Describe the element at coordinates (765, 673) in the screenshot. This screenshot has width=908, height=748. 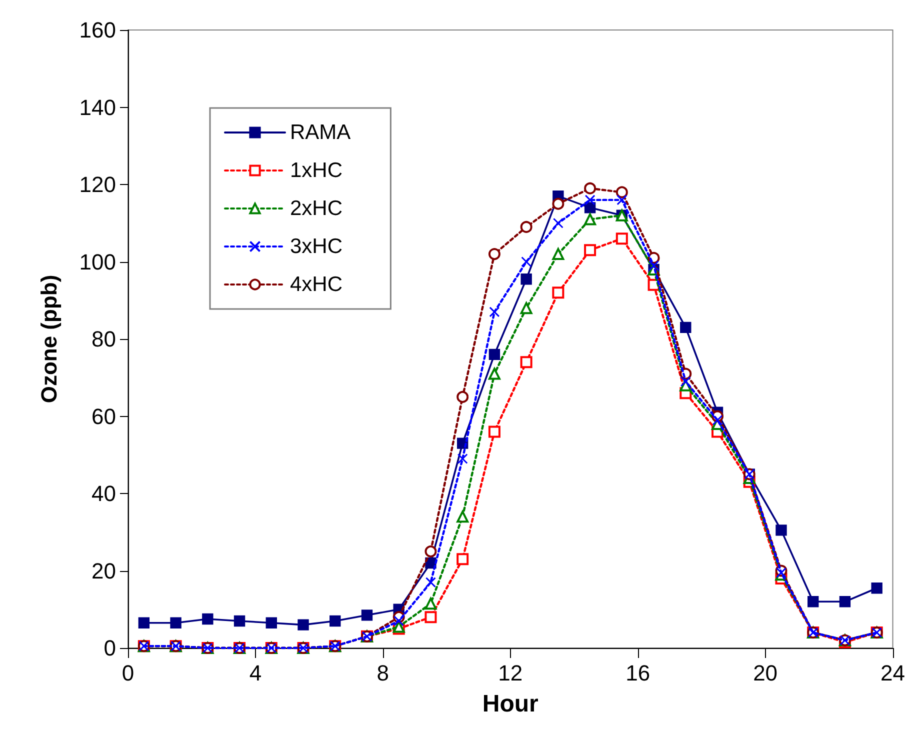
I see `x-tick-label: 20` at that location.